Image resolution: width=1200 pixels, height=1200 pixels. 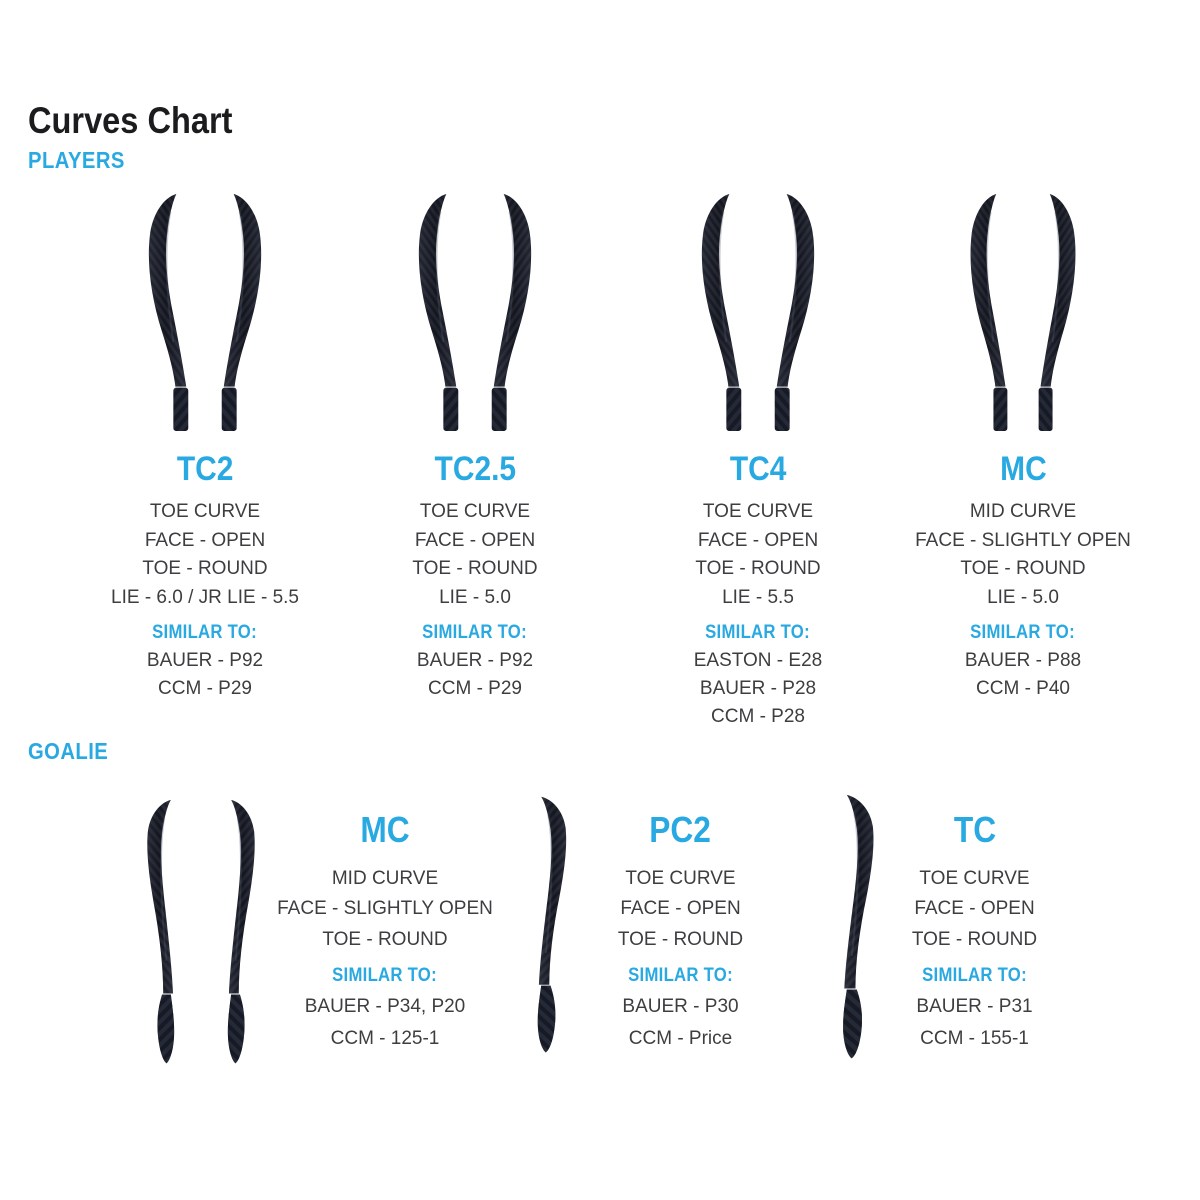 I want to click on curve-name: TC2.5, so click(x=475, y=469).